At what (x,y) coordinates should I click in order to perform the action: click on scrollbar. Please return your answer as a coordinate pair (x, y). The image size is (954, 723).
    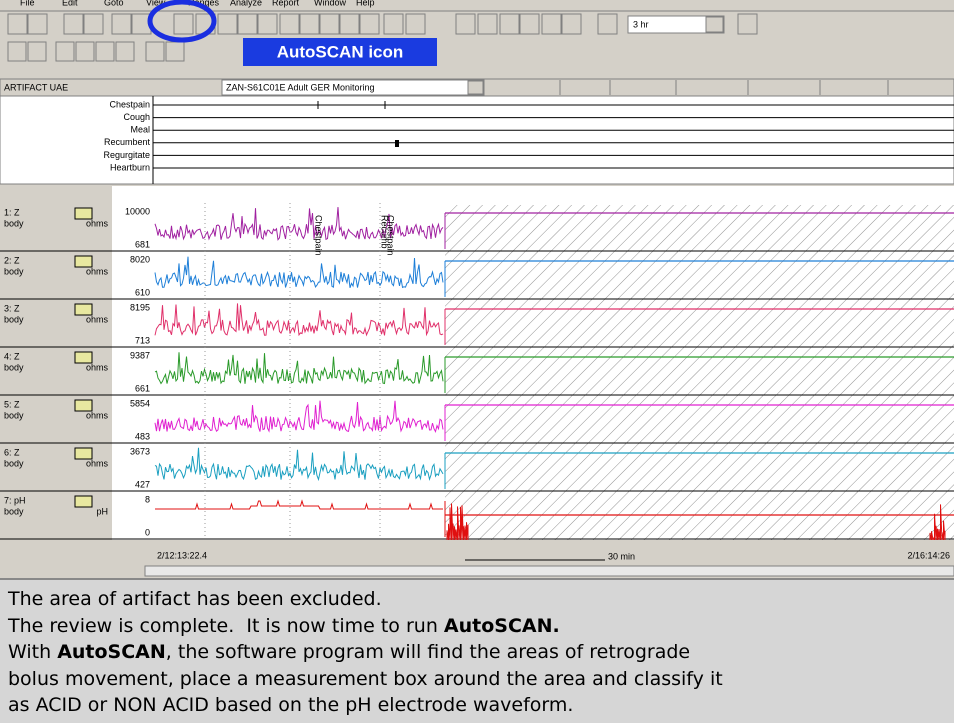
    Looking at the image, I should click on (549, 571).